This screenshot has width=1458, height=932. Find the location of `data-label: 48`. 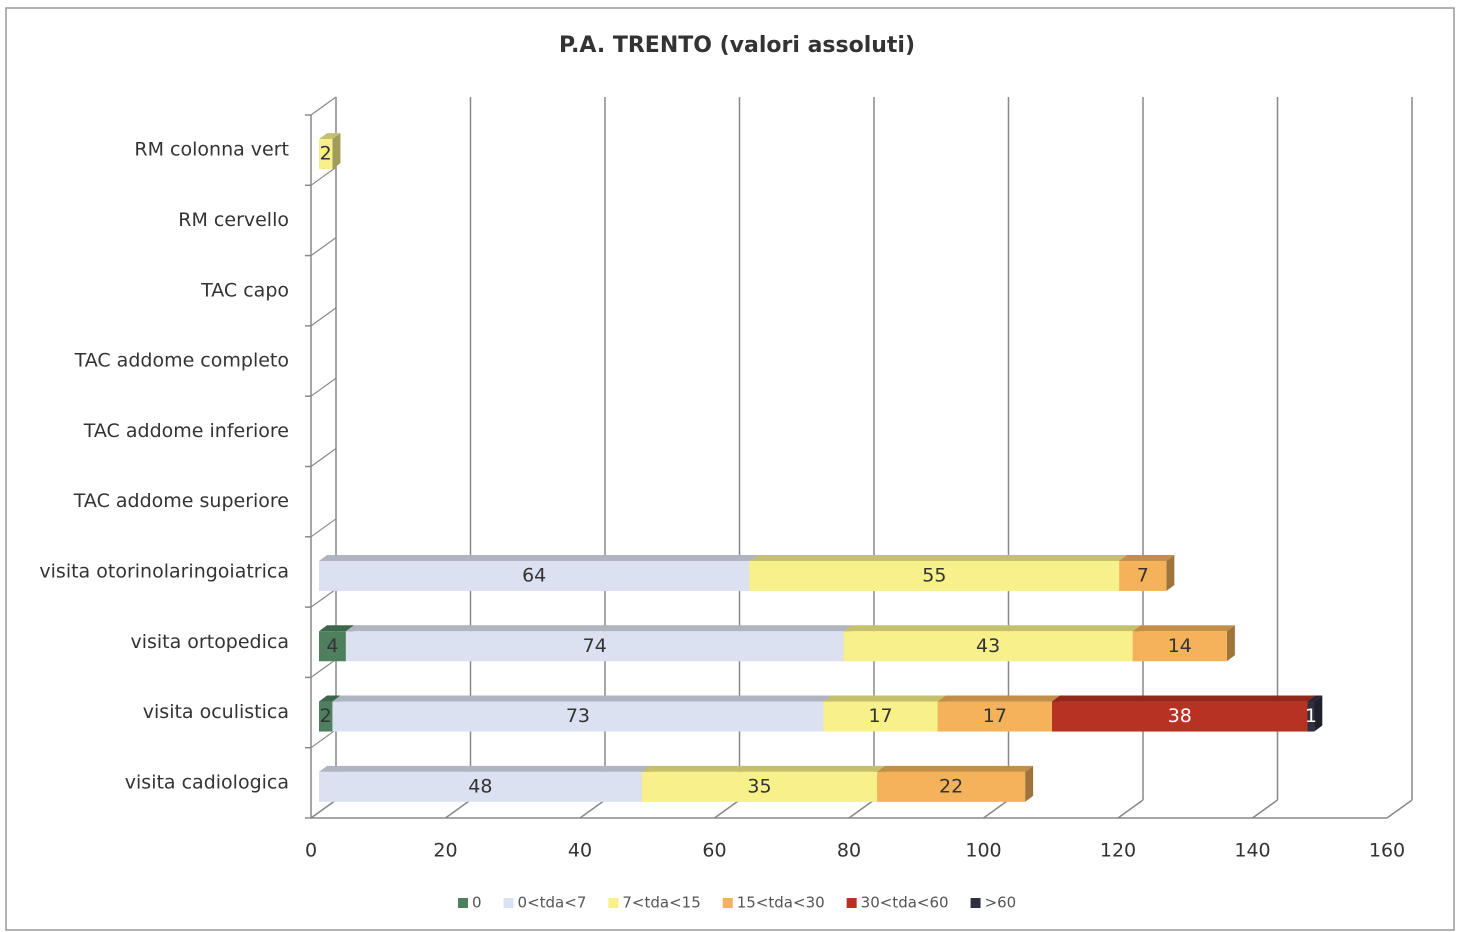

data-label: 48 is located at coordinates (480, 786).